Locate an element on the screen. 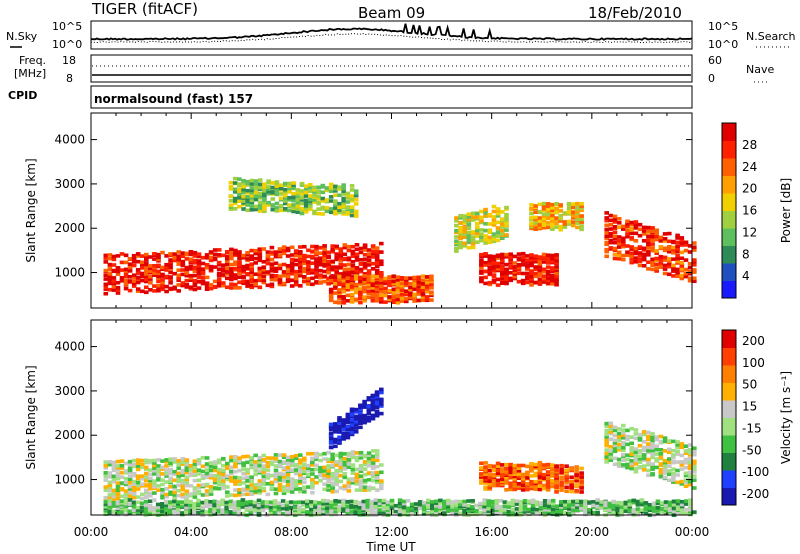  x-tick-label: 00:00 is located at coordinates (91, 532).